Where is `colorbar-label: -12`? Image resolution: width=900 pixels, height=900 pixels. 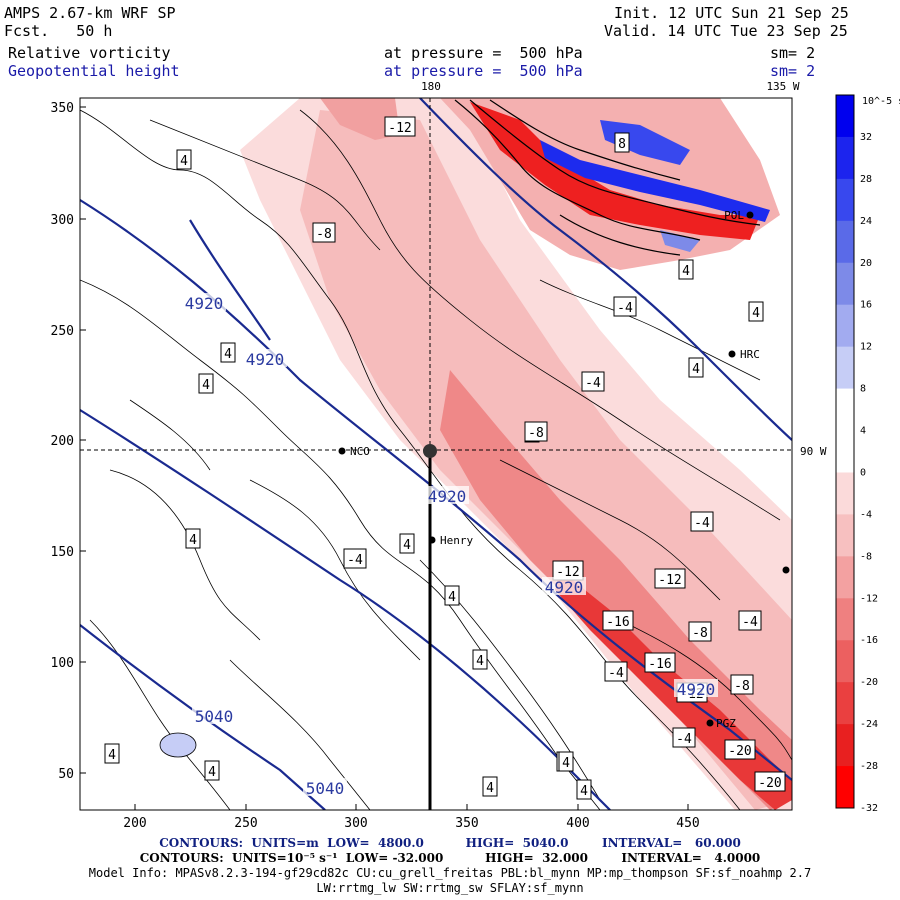 colorbar-label: -12 is located at coordinates (869, 598).